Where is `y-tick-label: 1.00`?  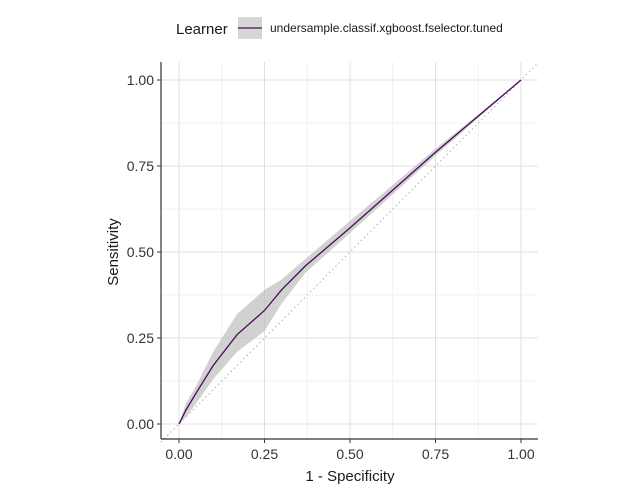
y-tick-label: 1.00 is located at coordinates (140, 80).